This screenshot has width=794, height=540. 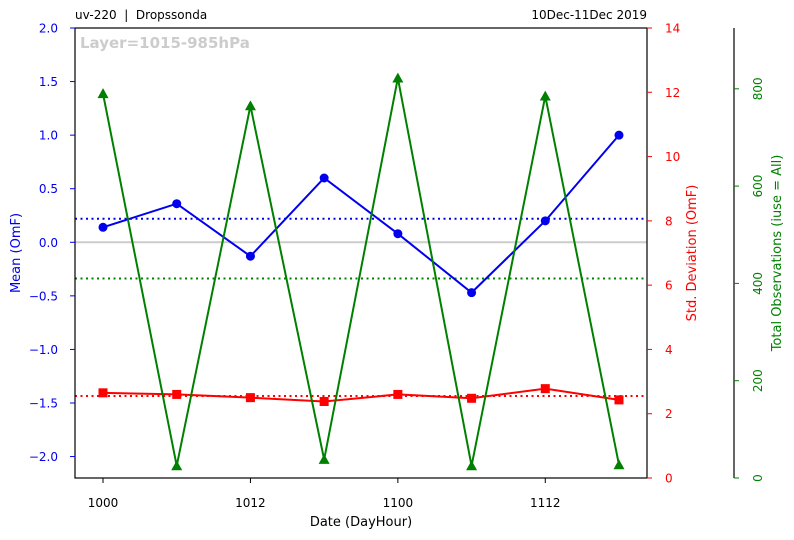 What do you see at coordinates (777, 254) in the screenshot?
I see `y-axis-right-count-label: Total Observations (iuse = All)` at bounding box center [777, 254].